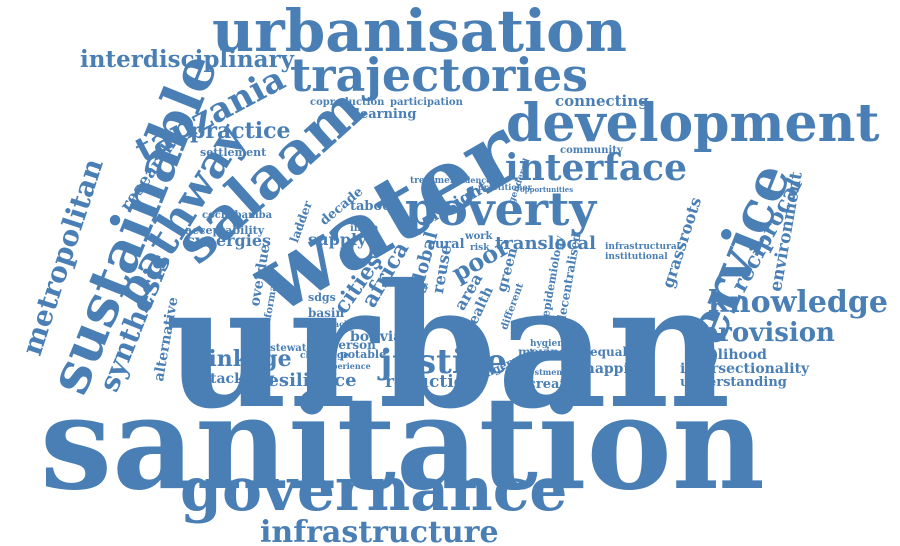 This screenshot has width=900, height=546. What do you see at coordinates (329, 324) in the screenshot?
I see `cloud-word-approach: approach` at bounding box center [329, 324].